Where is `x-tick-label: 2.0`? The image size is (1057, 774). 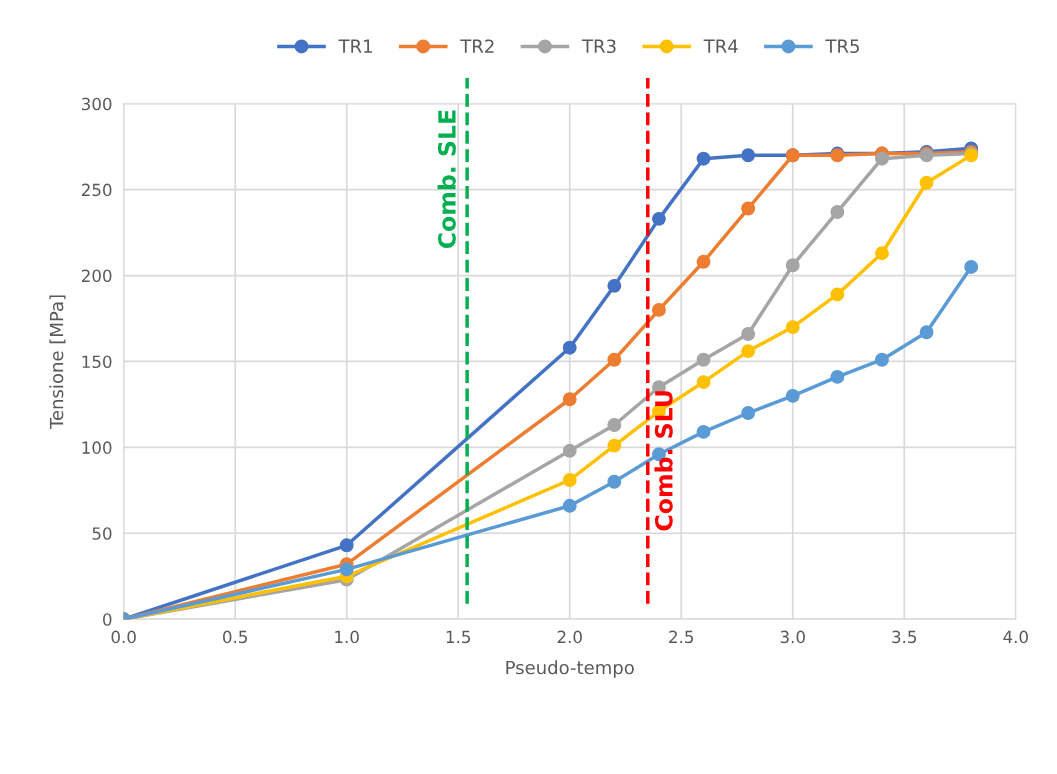 x-tick-label: 2.0 is located at coordinates (569, 637).